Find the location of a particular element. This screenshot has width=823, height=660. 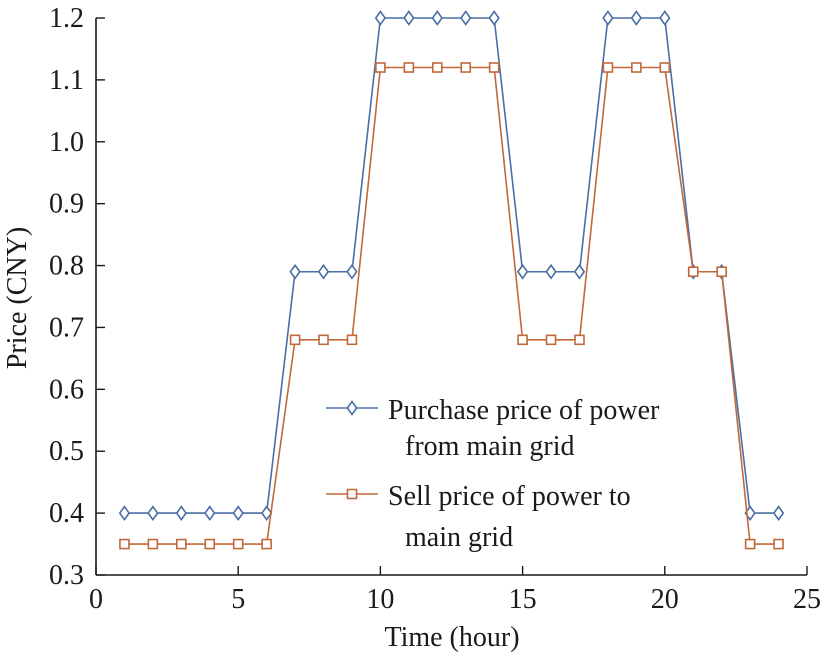

legend-label: from main grid is located at coordinates (490, 446).